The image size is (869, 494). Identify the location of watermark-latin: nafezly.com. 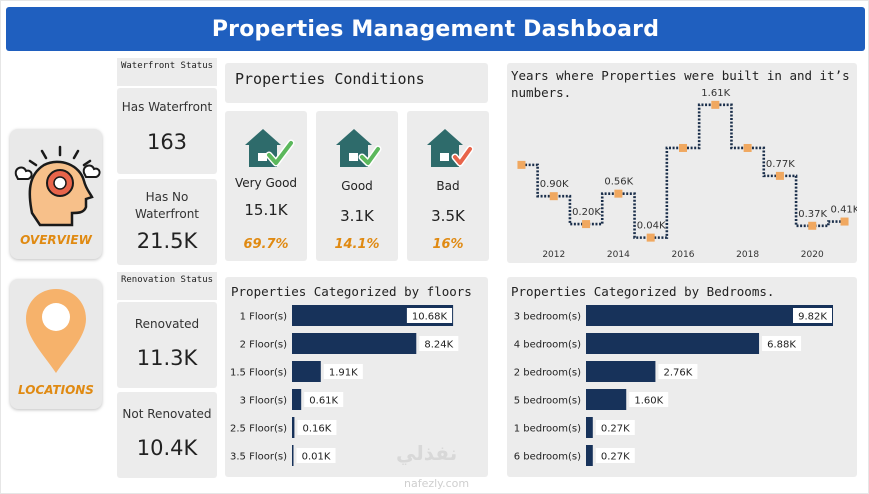
(437, 483).